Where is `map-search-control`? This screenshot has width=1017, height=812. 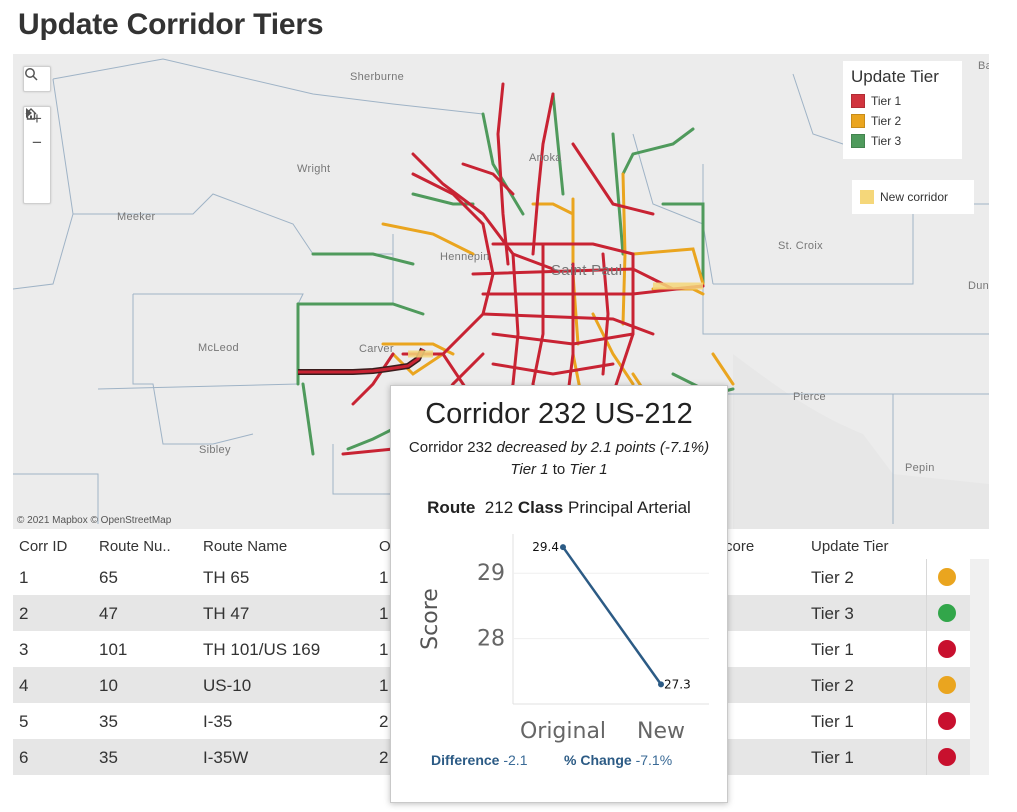 map-search-control is located at coordinates (37, 79).